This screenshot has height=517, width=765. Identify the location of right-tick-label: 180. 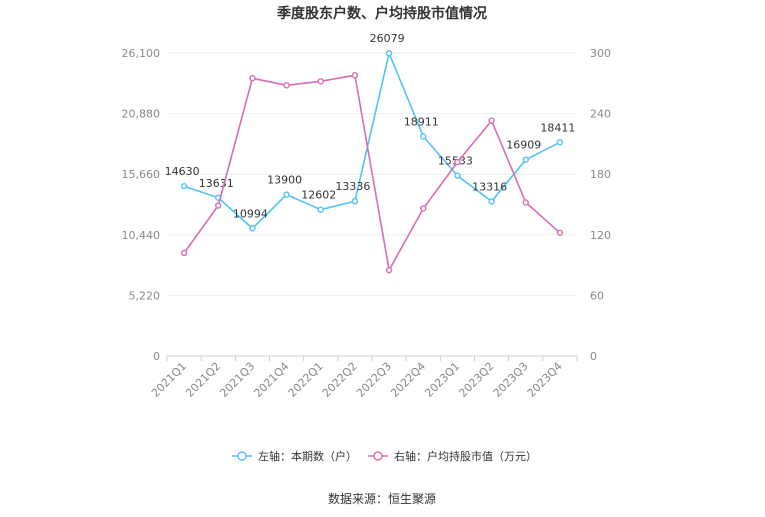
(600, 174).